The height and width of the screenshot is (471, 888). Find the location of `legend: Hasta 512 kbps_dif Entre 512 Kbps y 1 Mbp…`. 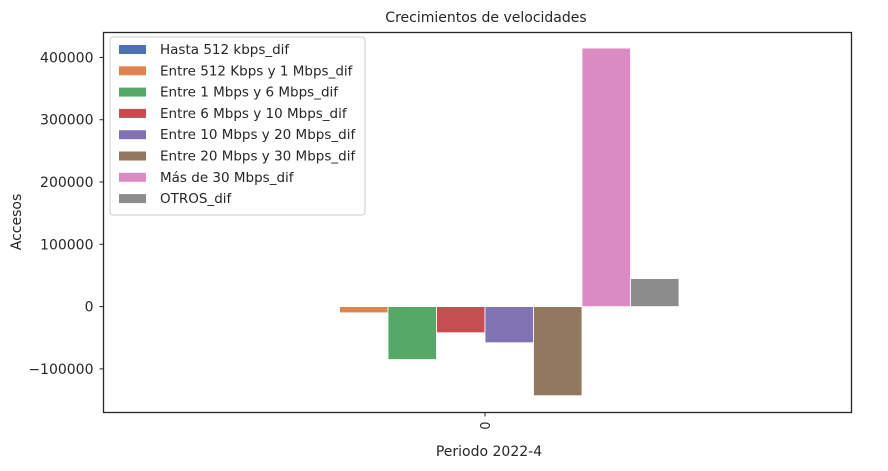

legend: Hasta 512 kbps_dif Entre 512 Kbps y 1 Mbp… is located at coordinates (237, 126).